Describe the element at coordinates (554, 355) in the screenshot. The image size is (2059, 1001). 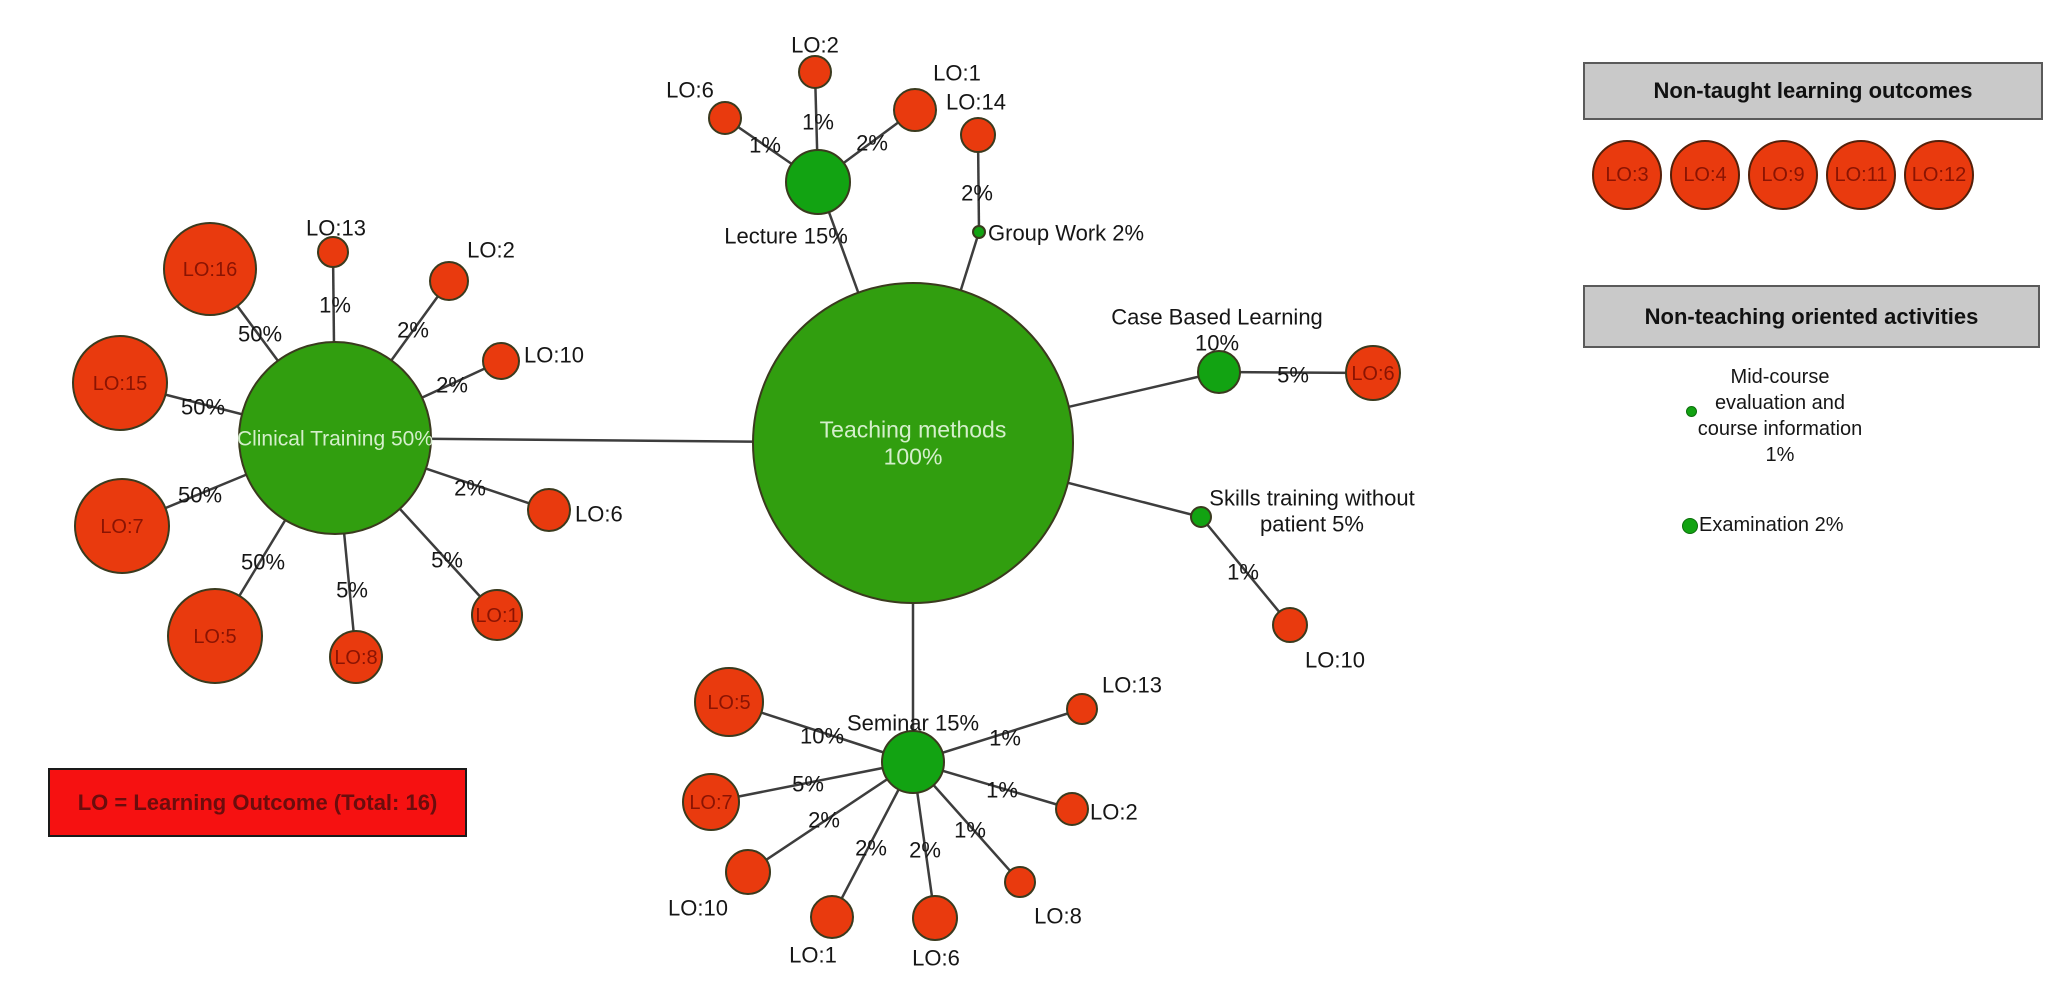
I see `node-label-cl-lo10: LO:10` at that location.